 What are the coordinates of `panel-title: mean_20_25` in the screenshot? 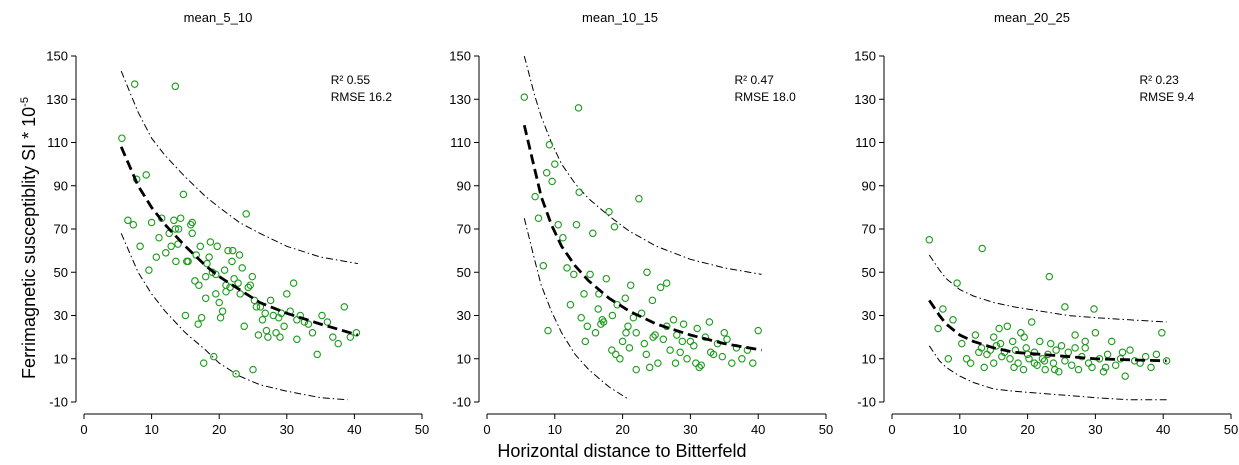 It's located at (1032, 17).